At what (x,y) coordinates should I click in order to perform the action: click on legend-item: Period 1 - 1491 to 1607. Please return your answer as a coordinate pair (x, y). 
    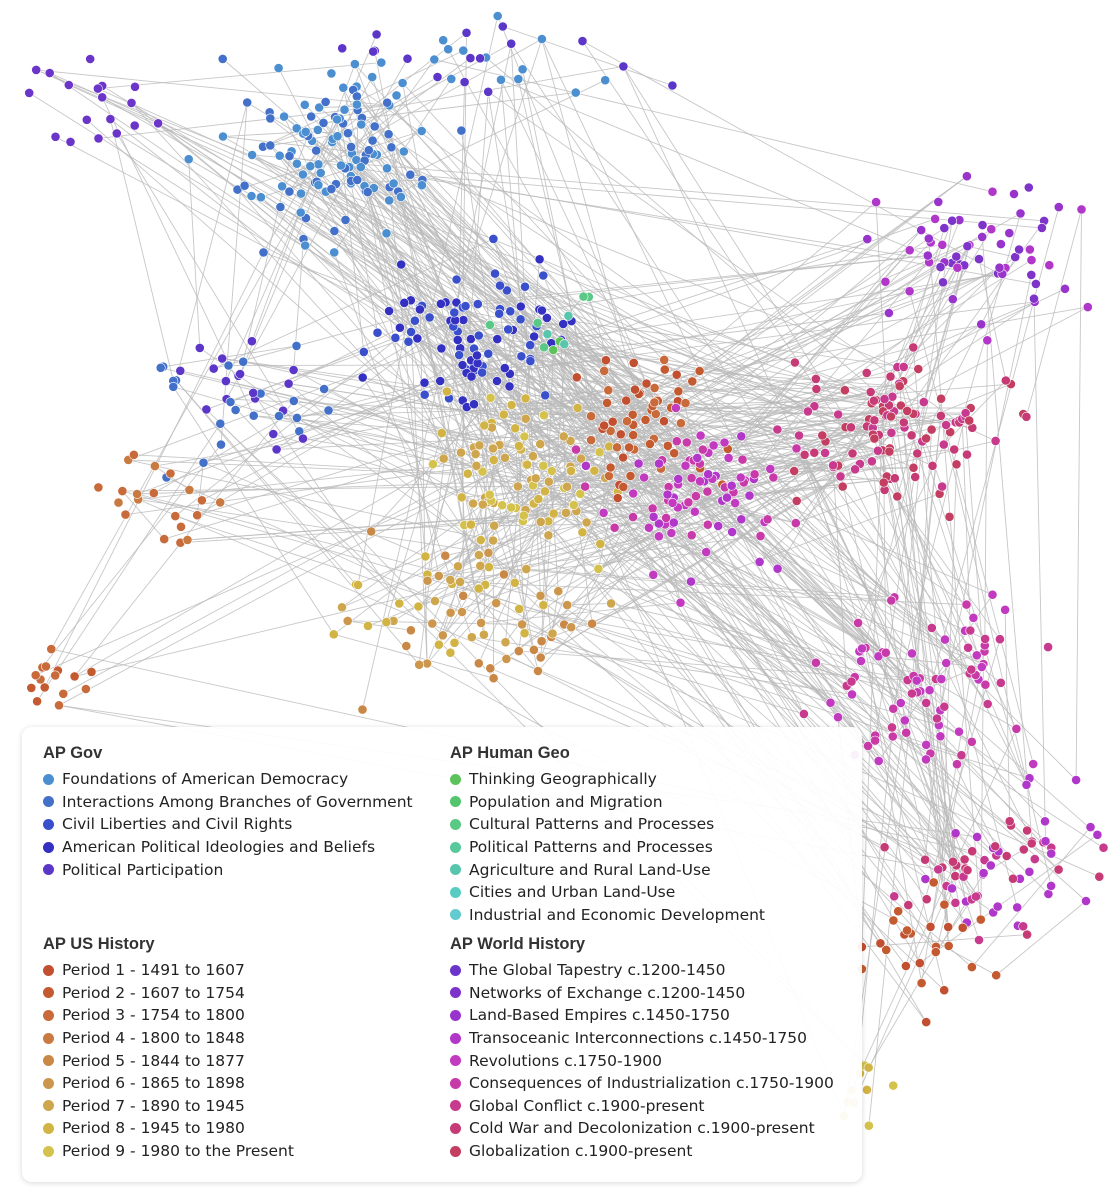
    Looking at the image, I should click on (243, 970).